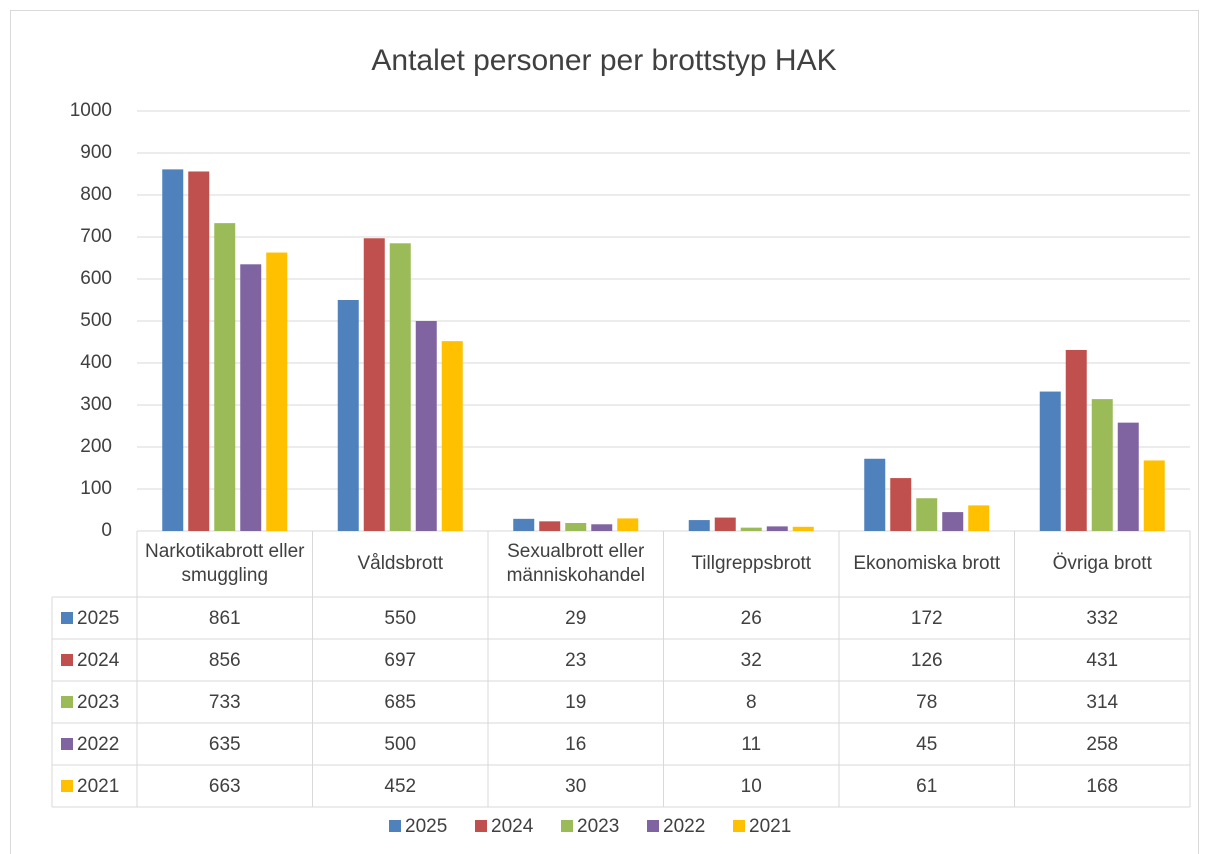 The width and height of the screenshot is (1209, 854). Describe the element at coordinates (96, 320) in the screenshot. I see `y-tick-label: 500` at that location.